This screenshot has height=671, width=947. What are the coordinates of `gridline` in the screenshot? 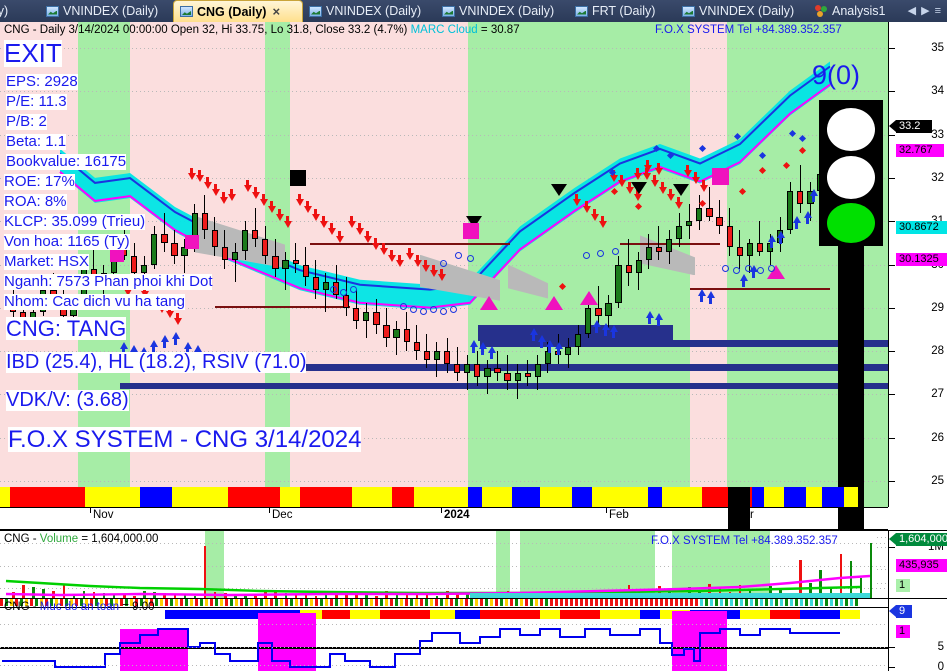 It's located at (882, 569).